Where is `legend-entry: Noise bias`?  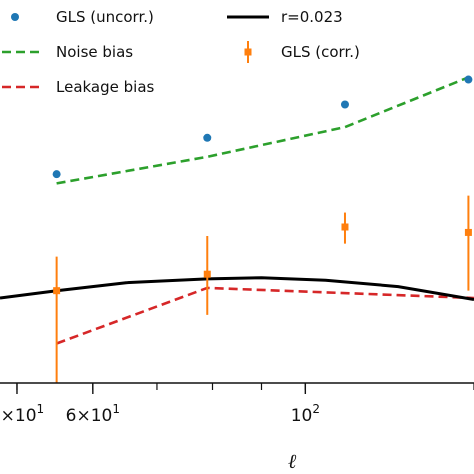 legend-entry: Noise bias is located at coordinates (67, 52).